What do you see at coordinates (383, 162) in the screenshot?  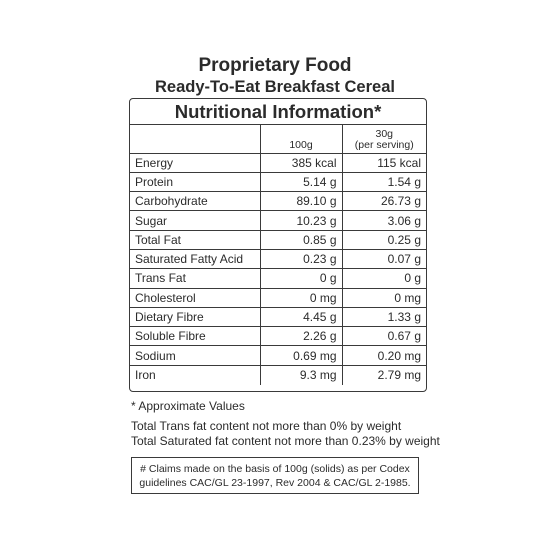 I see `value-per-serving: 115 kcal` at bounding box center [383, 162].